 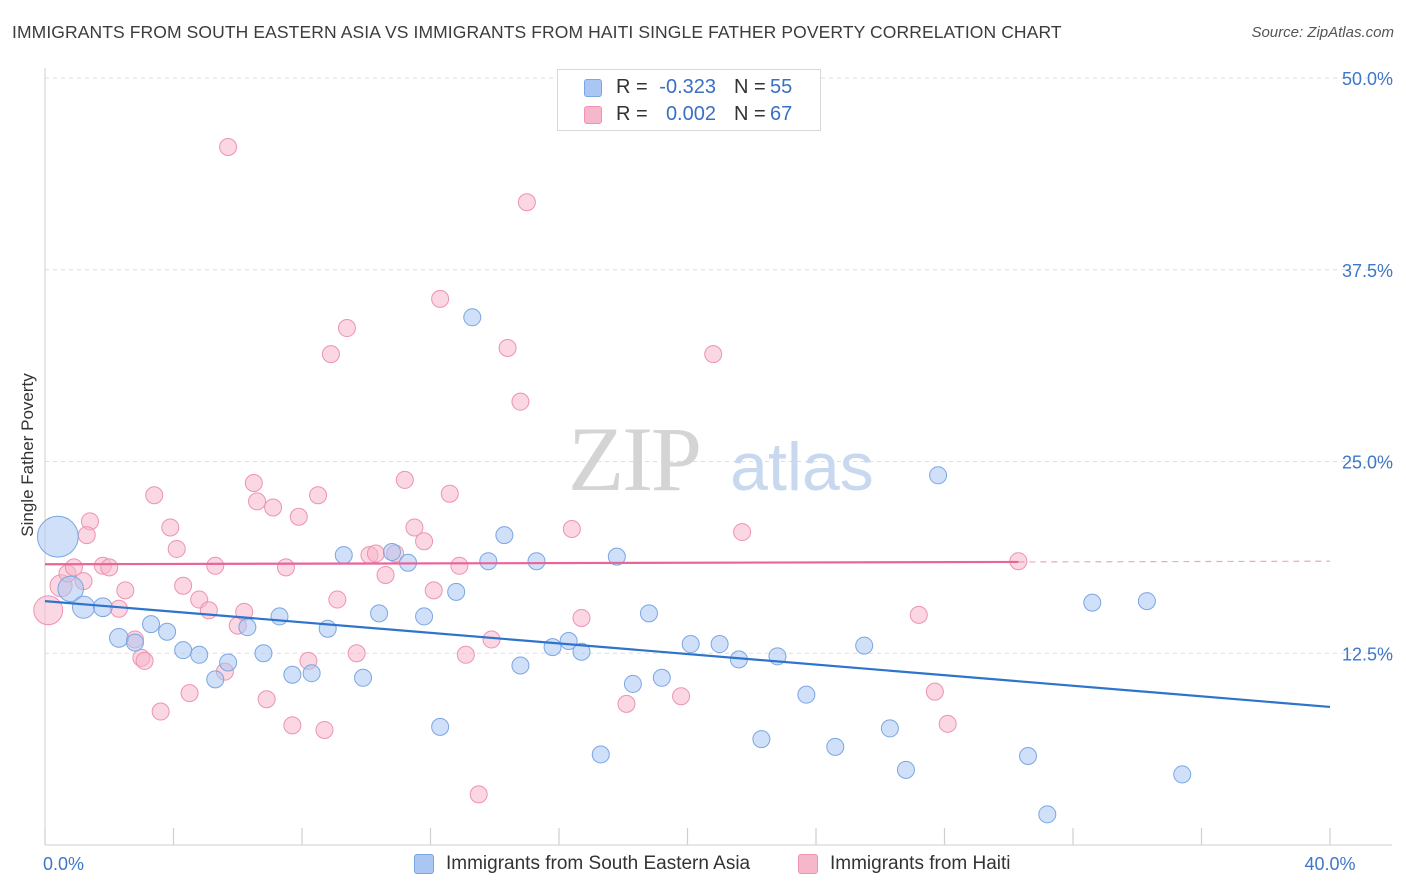 I want to click on trend-line-pink, so click(x=531, y=563).